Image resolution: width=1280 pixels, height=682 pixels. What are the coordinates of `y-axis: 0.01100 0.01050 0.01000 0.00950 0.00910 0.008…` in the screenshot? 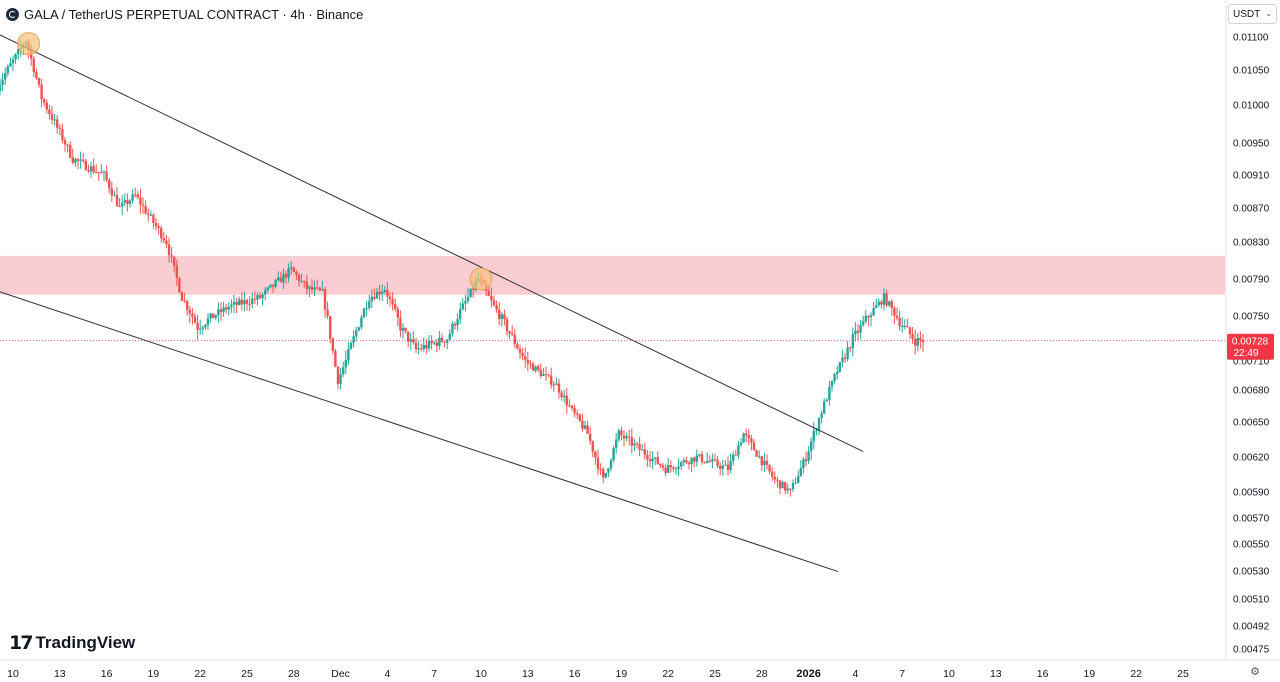 It's located at (1247, 330).